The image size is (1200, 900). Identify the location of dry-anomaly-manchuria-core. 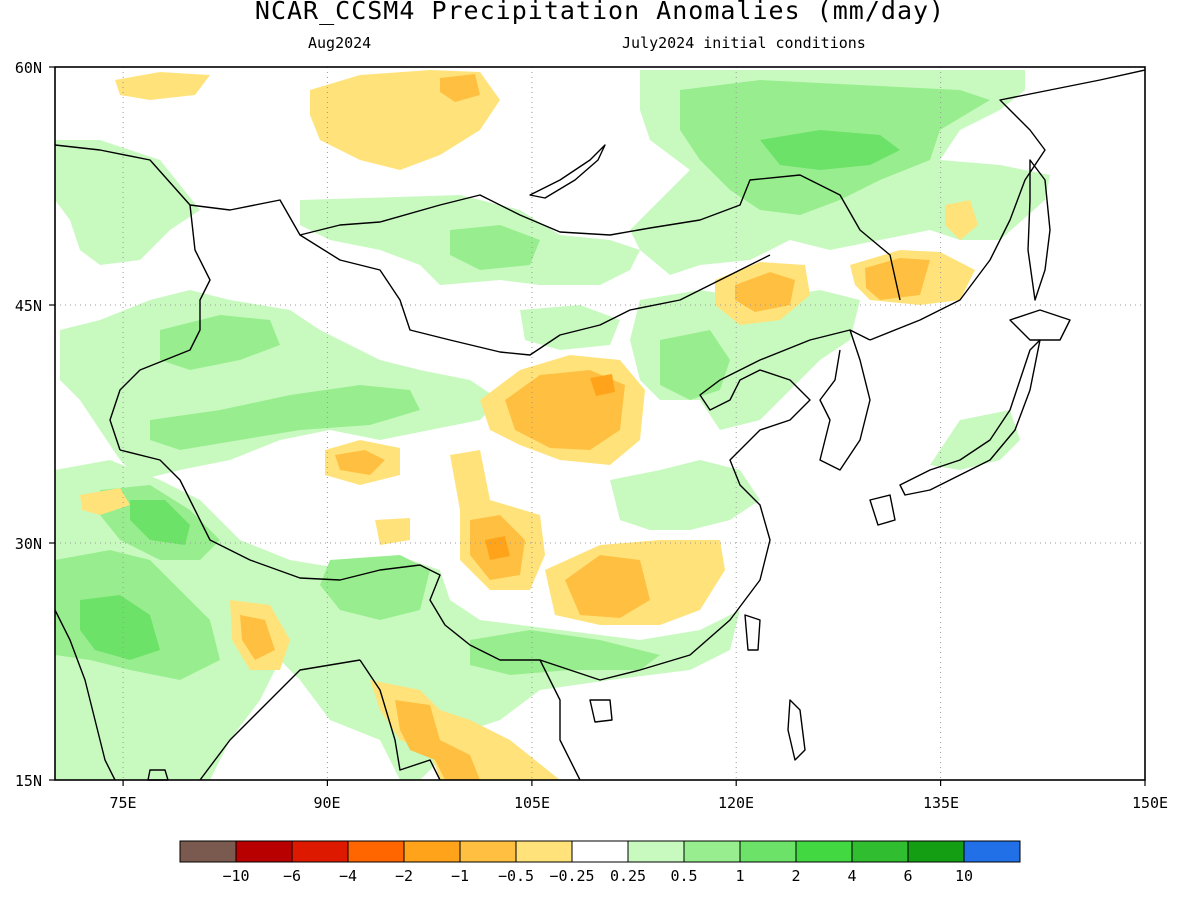
(897, 279).